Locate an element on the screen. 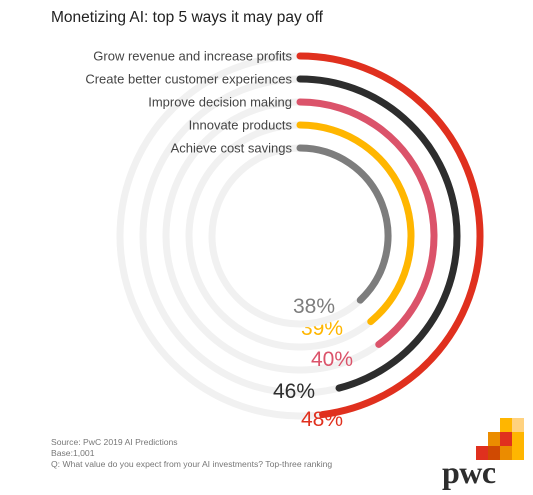  value-label: 48% is located at coordinates (322, 419).